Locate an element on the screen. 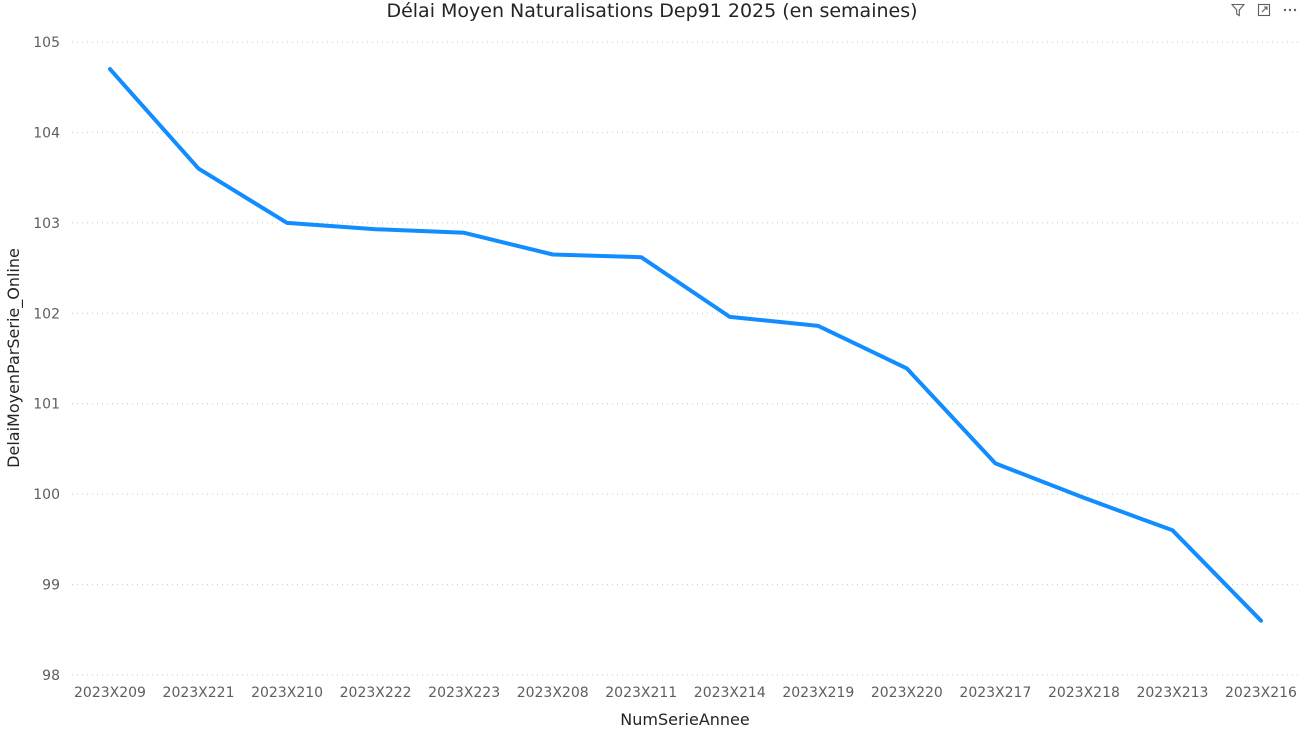  x-axis-title: NumSerieAnnee is located at coordinates (684, 719).